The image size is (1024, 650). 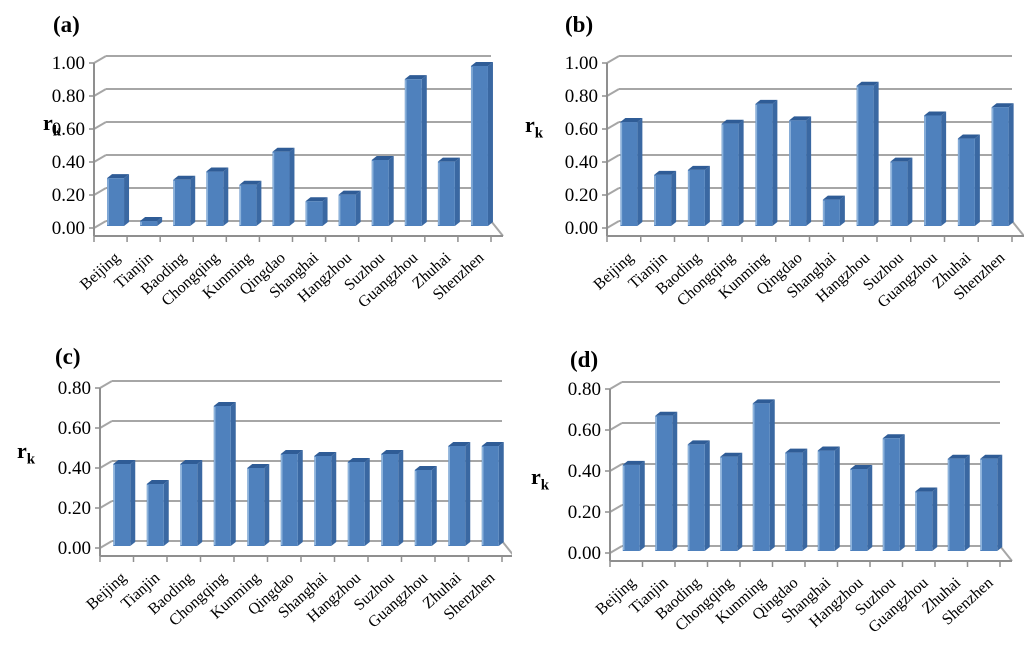 I want to click on panel-label-b: (b), so click(x=579, y=24).